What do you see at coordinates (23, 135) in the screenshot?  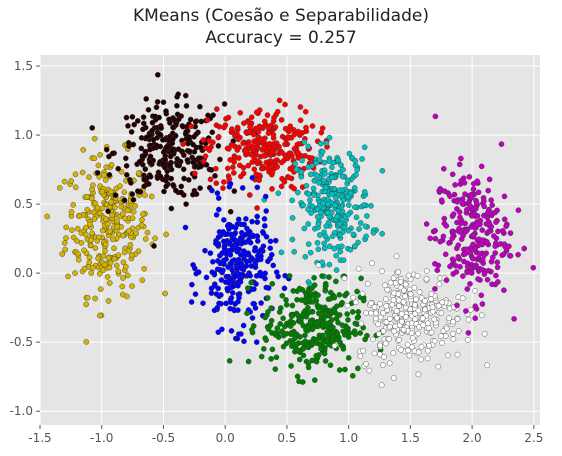 I see `y-tick-label: 1.0` at bounding box center [23, 135].